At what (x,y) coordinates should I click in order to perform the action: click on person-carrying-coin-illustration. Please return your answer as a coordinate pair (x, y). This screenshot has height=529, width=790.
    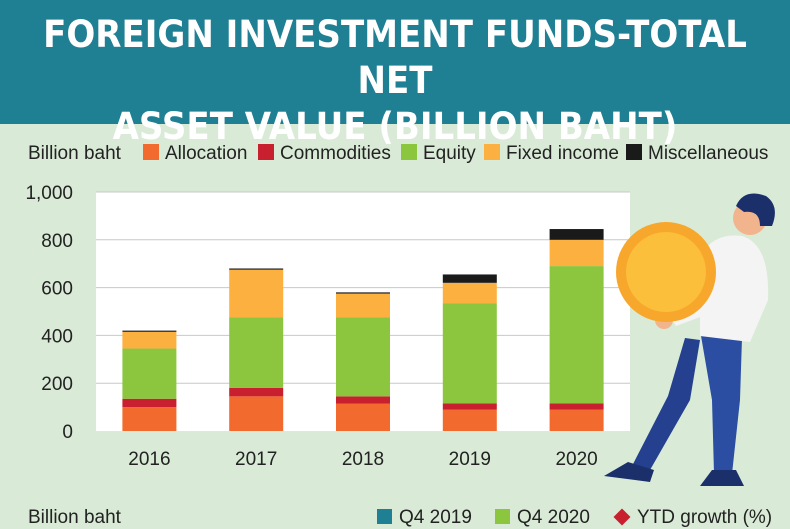
    Looking at the image, I should click on (689, 339).